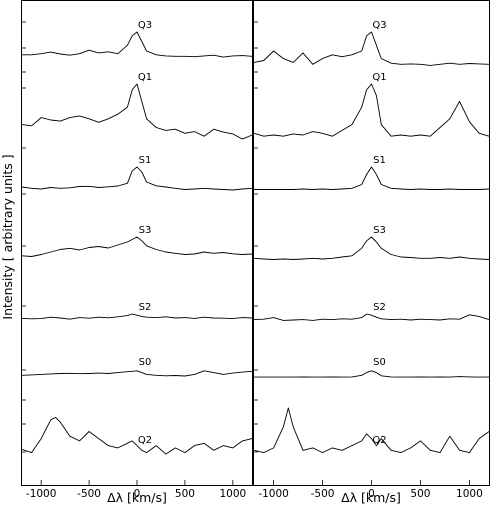 The image size is (491, 507). I want to click on y-axis-label: Intensity [ arbitrary units ], so click(7, 236).